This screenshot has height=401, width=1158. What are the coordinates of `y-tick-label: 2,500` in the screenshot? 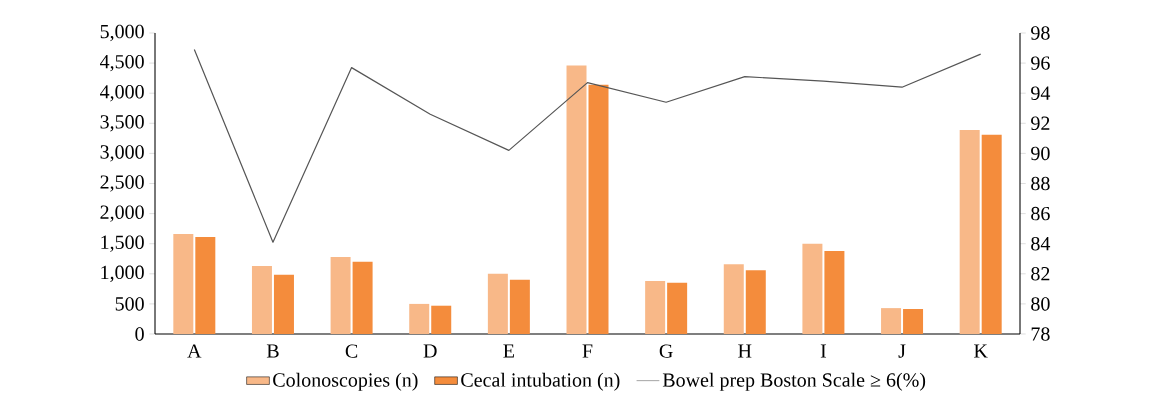 It's located at (122, 183).